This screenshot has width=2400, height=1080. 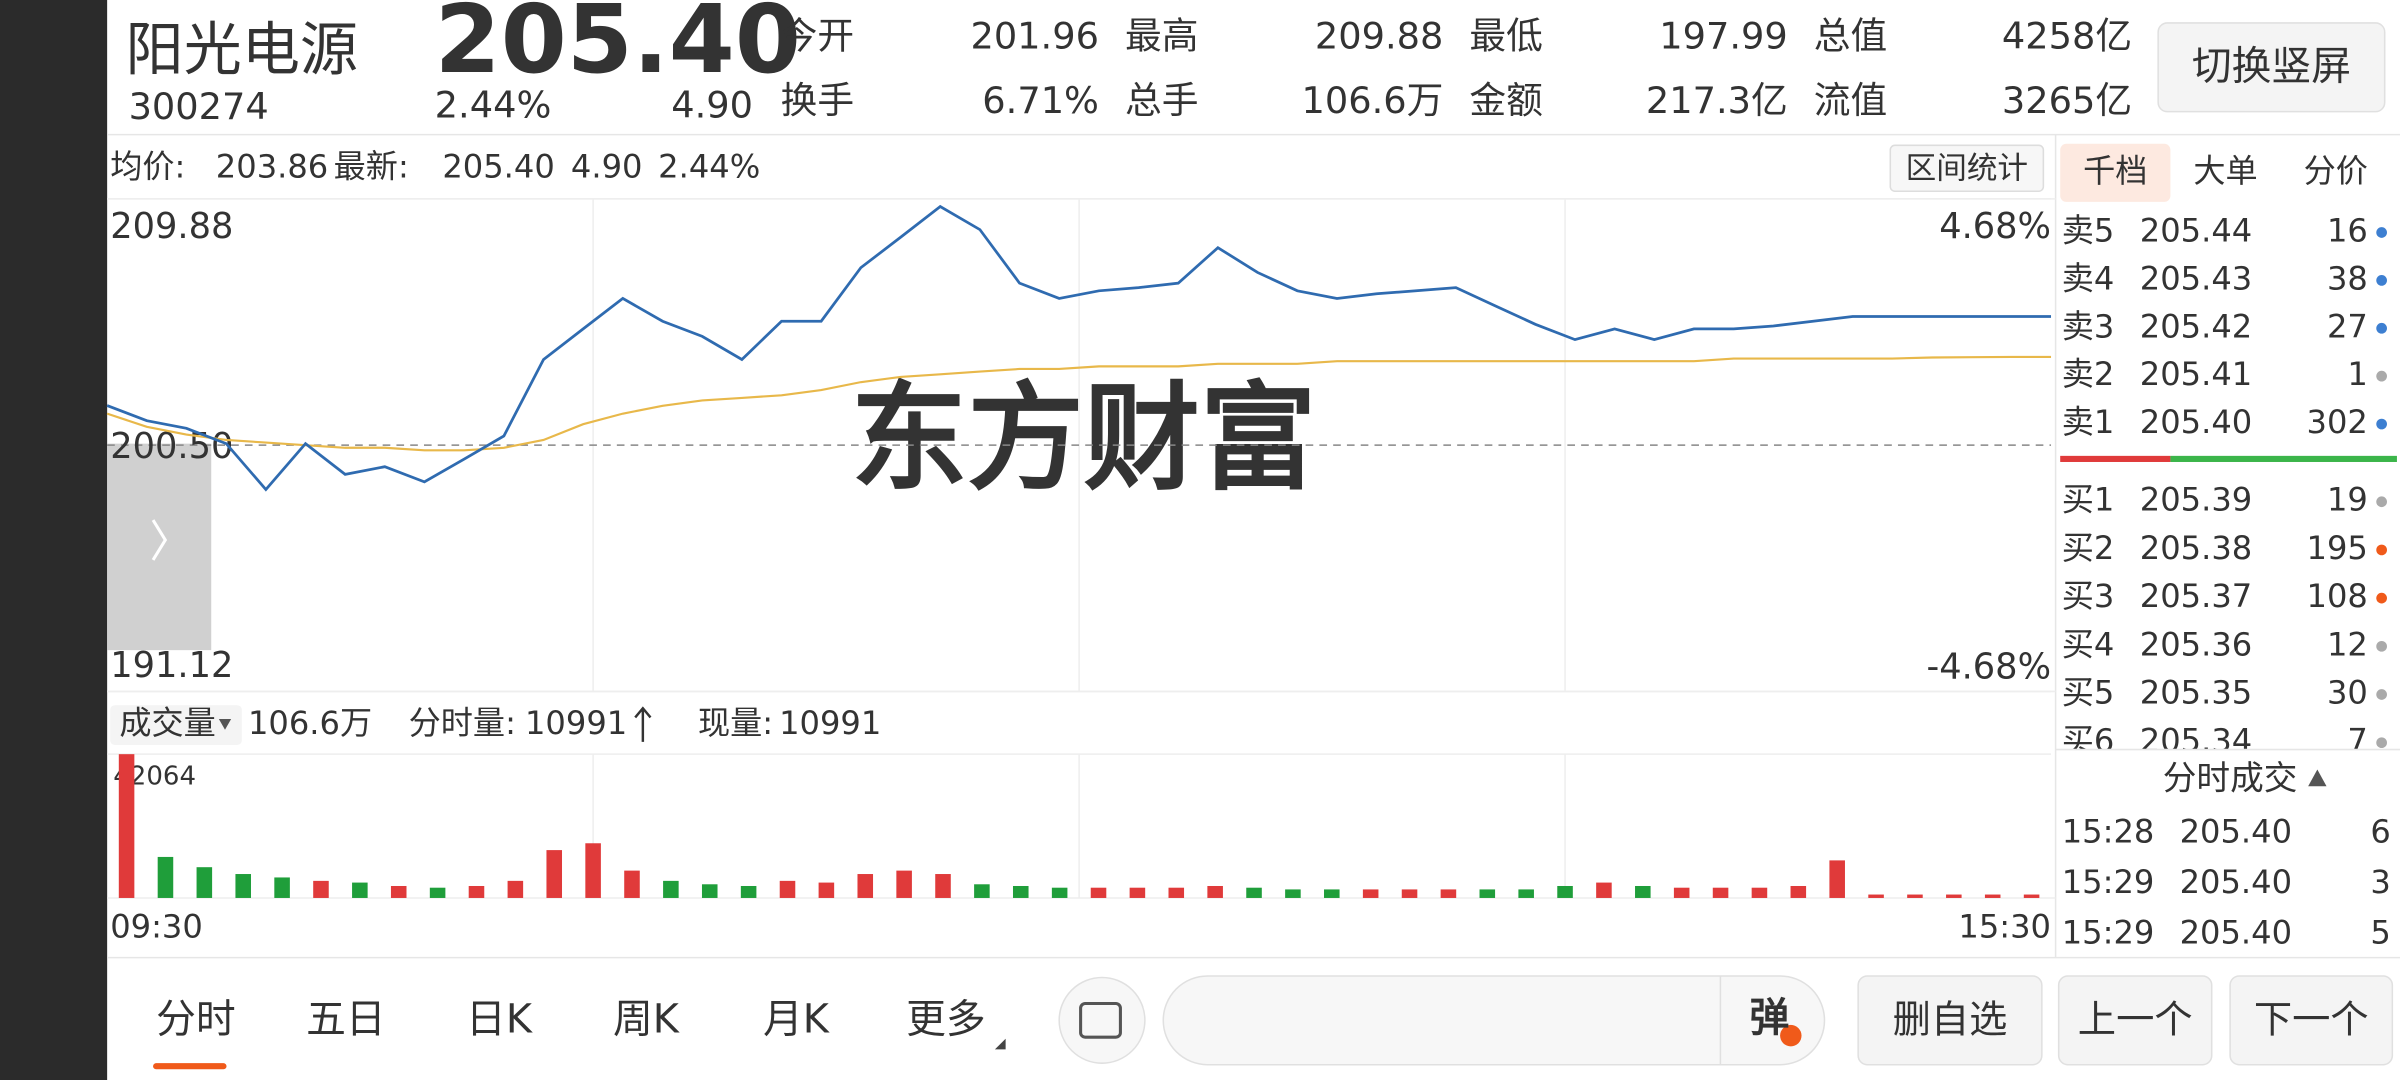 What do you see at coordinates (2088, 278) in the screenshot?
I see `book-label: 卖4` at bounding box center [2088, 278].